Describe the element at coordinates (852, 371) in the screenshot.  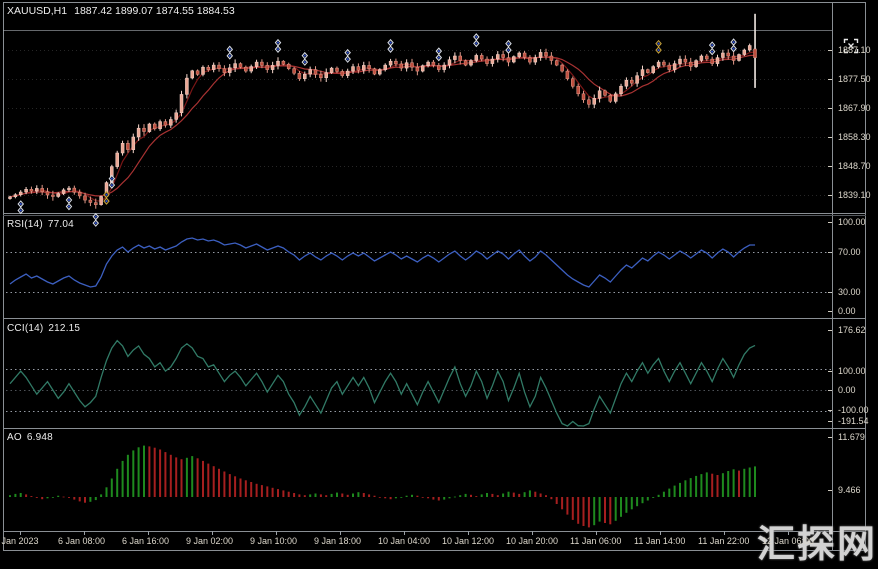
I see `cci-axis-label: 100.00` at that location.